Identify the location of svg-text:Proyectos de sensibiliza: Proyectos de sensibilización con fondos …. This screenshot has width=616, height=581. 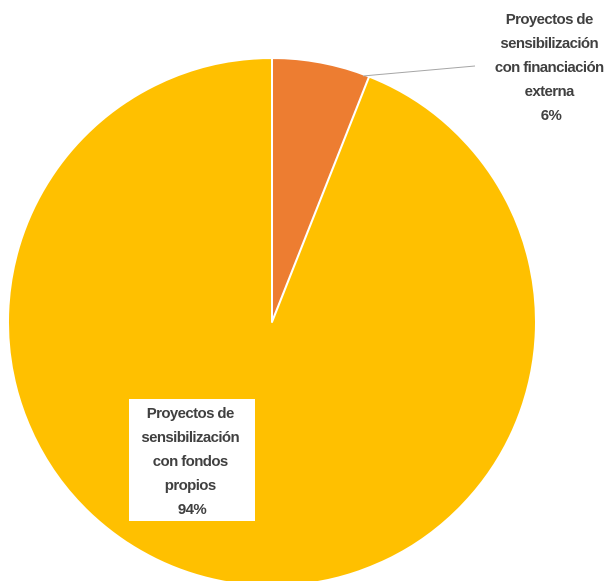
(191, 461).